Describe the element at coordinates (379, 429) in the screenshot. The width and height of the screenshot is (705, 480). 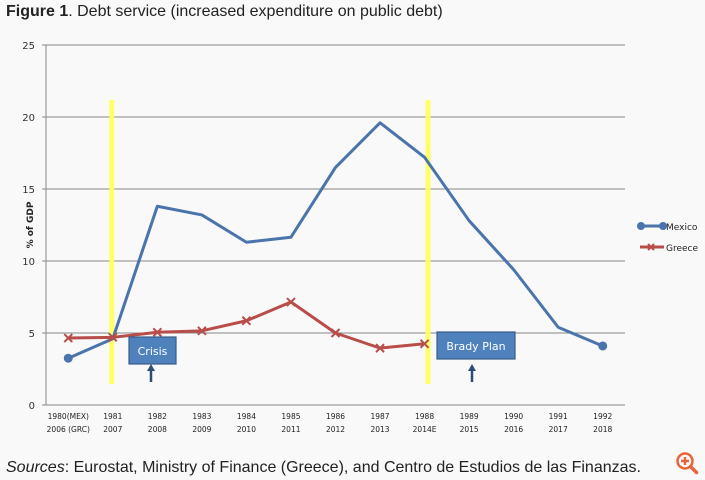
I see `x-tick-label: 2013` at that location.